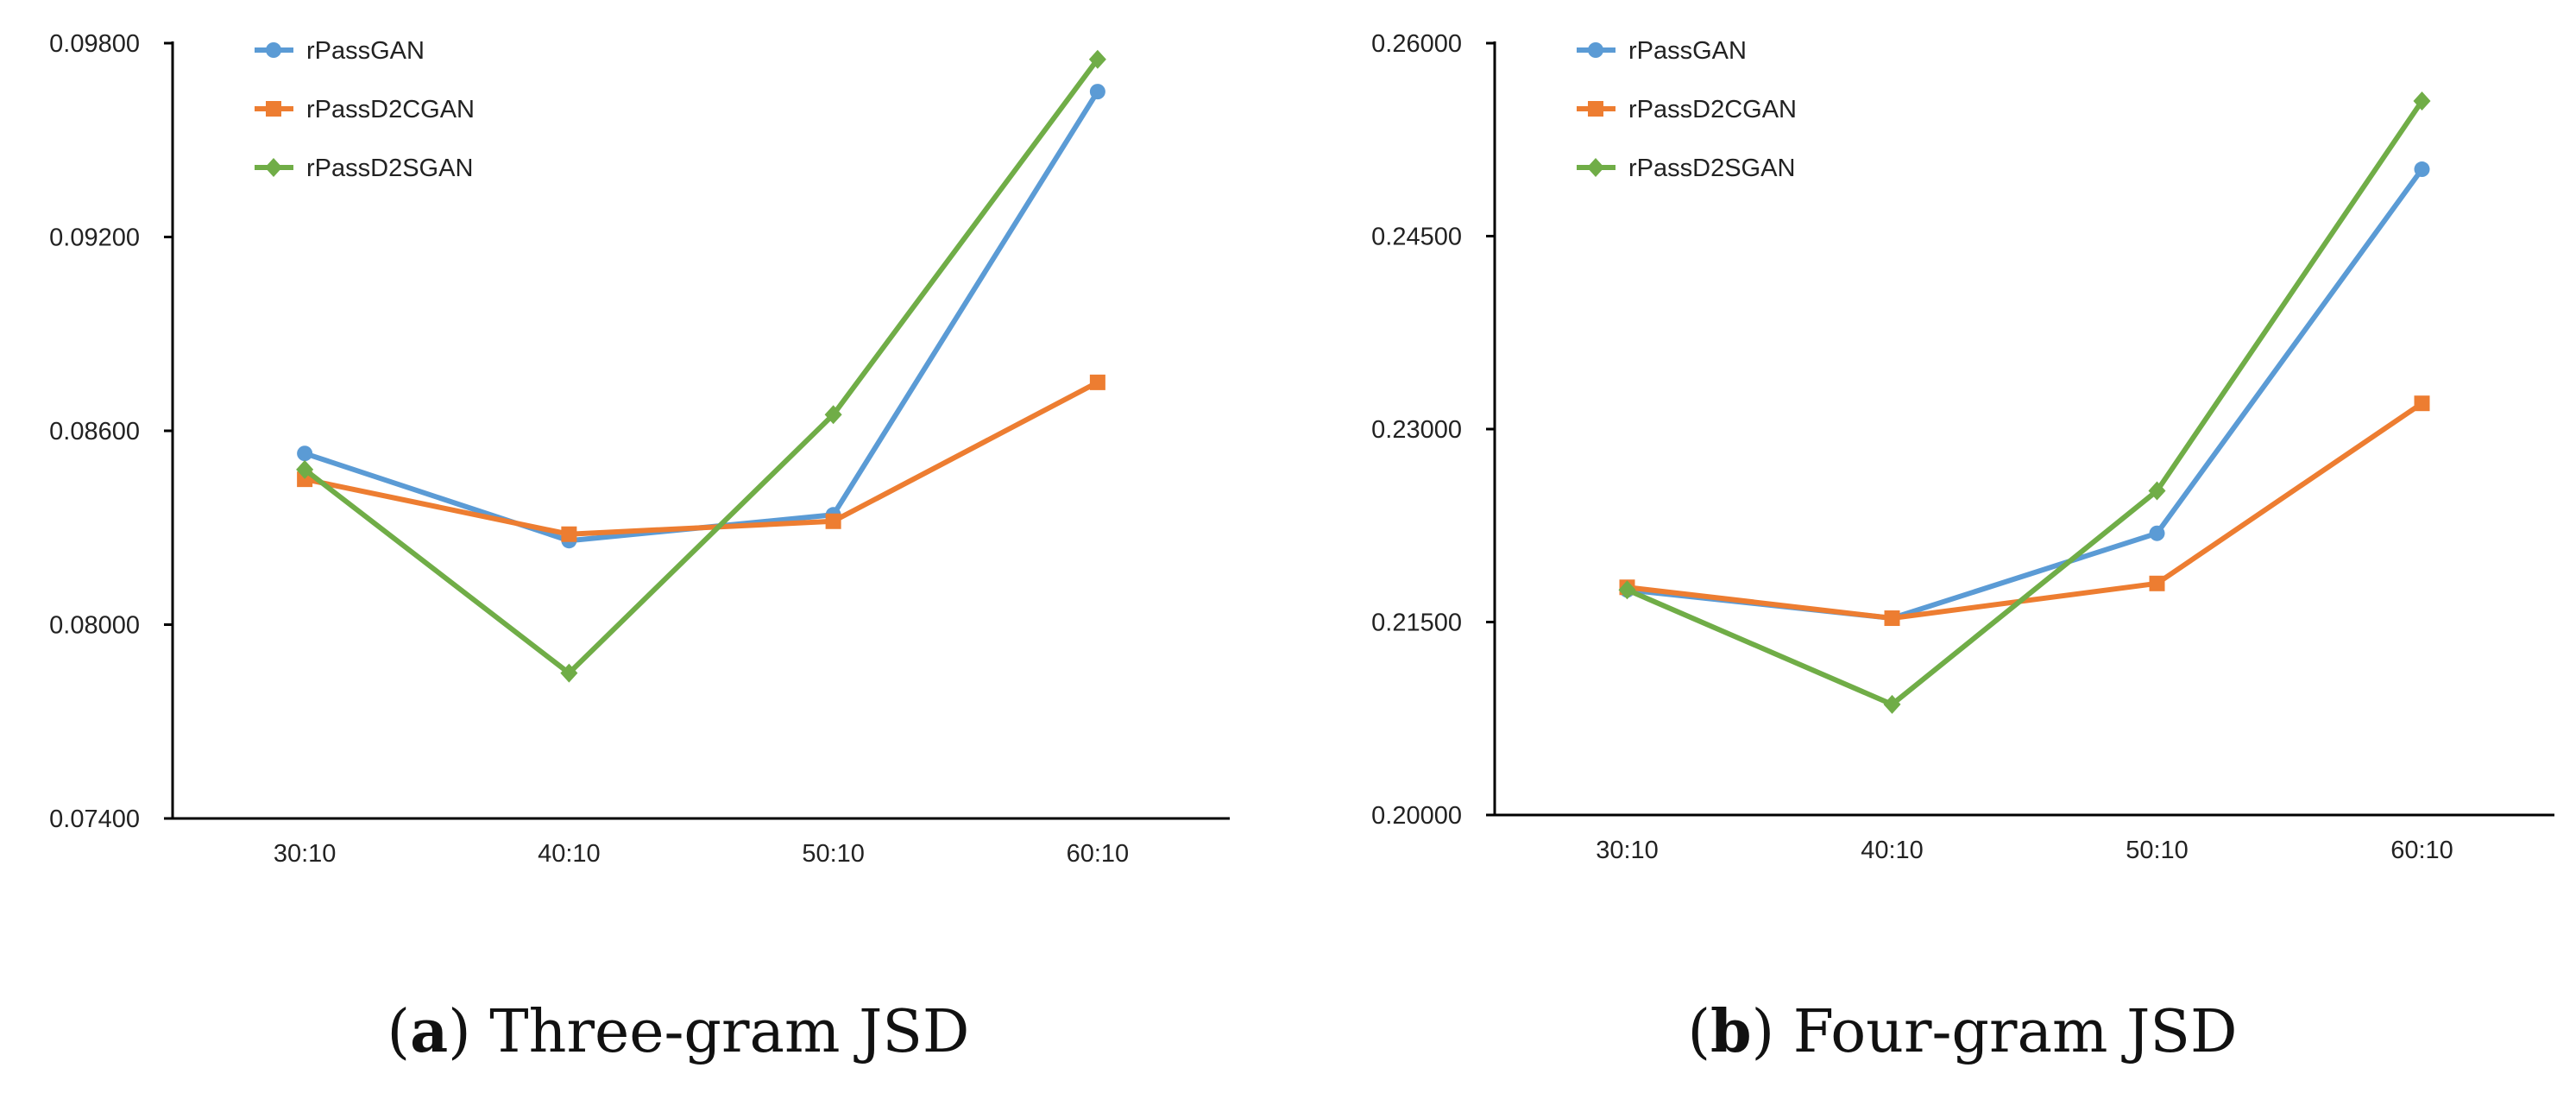 Image resolution: width=2576 pixels, height=1093 pixels. Describe the element at coordinates (1416, 44) in the screenshot. I see `y-tick-label: 0.26000` at that location.